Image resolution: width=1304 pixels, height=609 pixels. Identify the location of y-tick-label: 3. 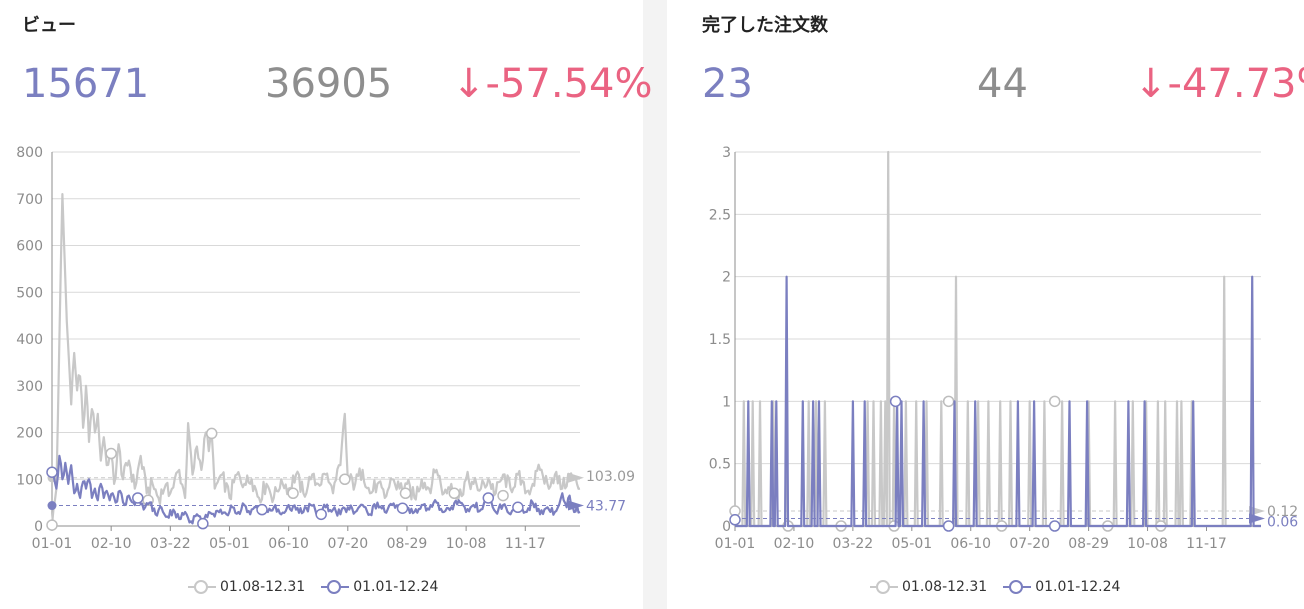
(726, 153).